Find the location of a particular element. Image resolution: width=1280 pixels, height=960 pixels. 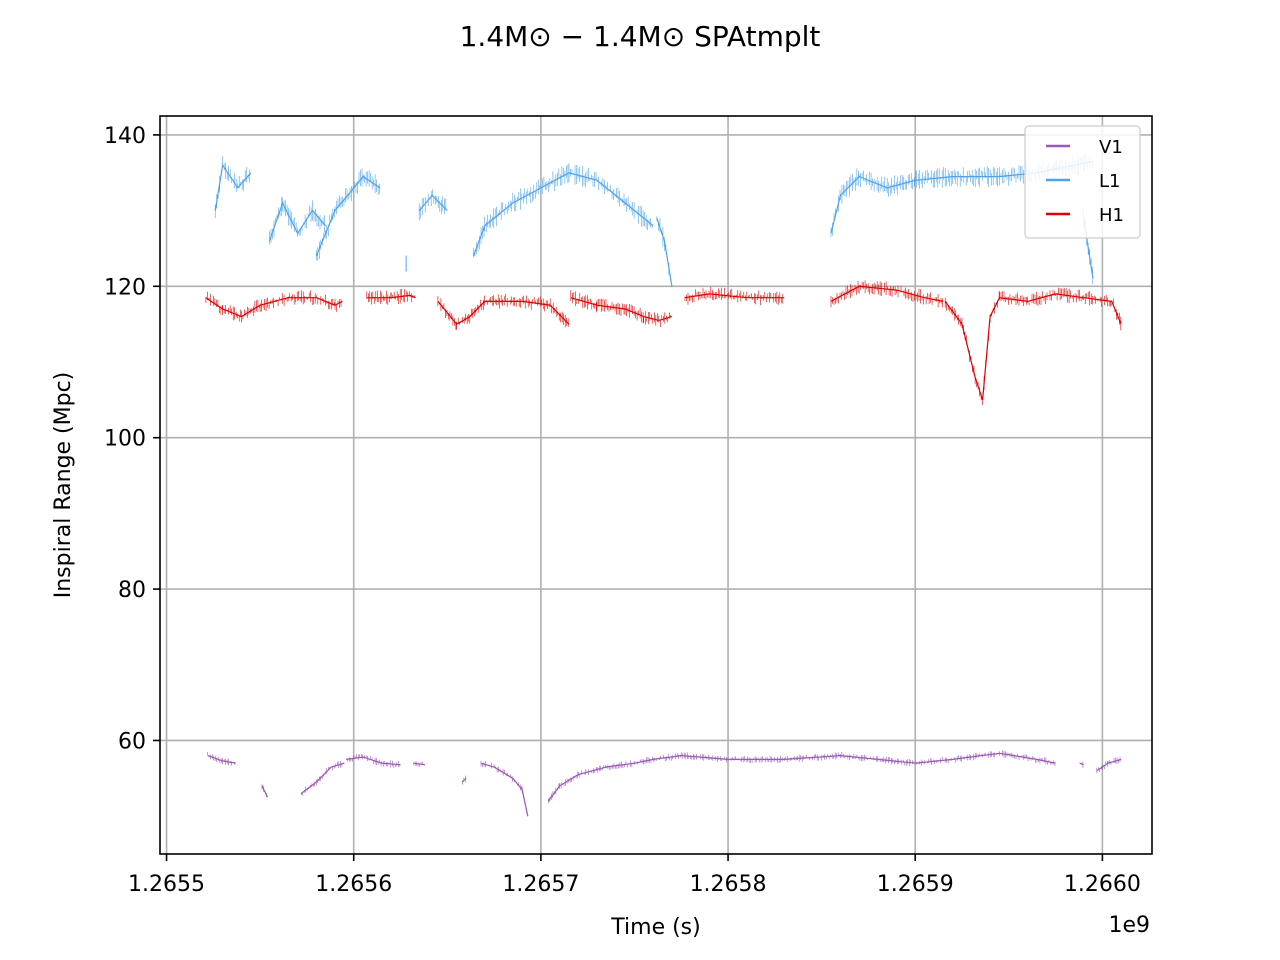

legend-box is located at coordinates (1082, 182).